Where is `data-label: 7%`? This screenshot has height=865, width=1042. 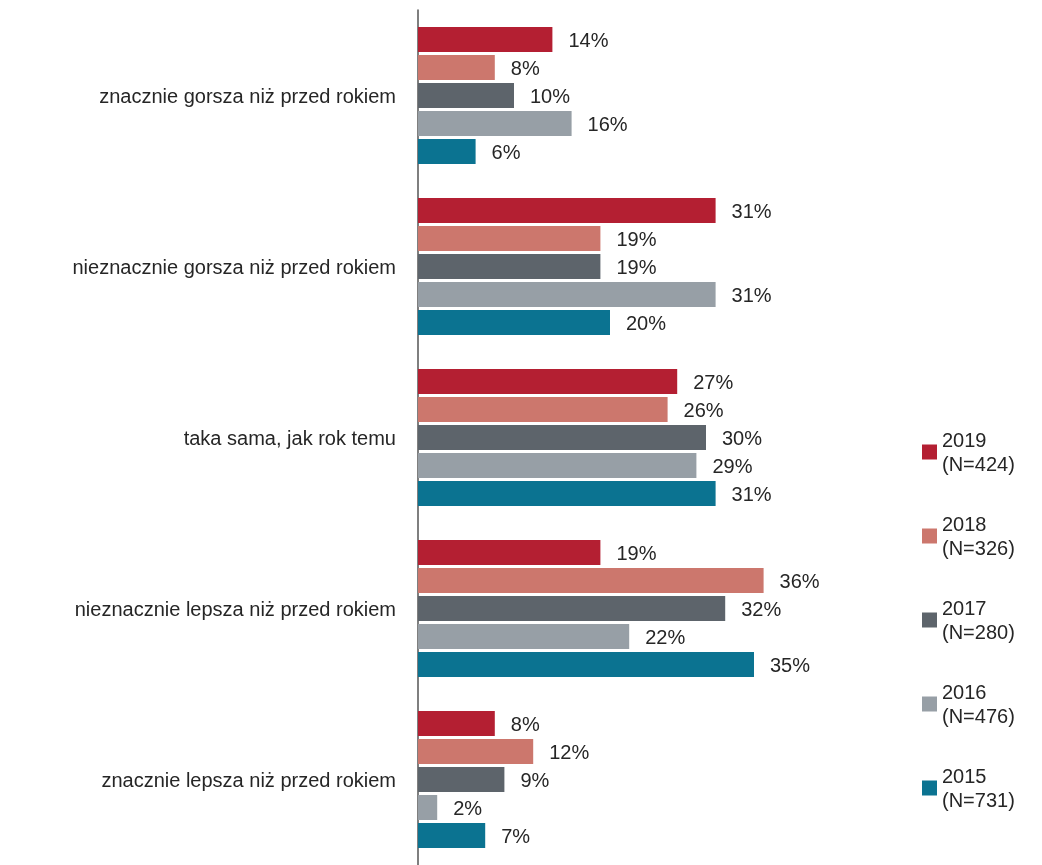
data-label: 7% is located at coordinates (516, 835).